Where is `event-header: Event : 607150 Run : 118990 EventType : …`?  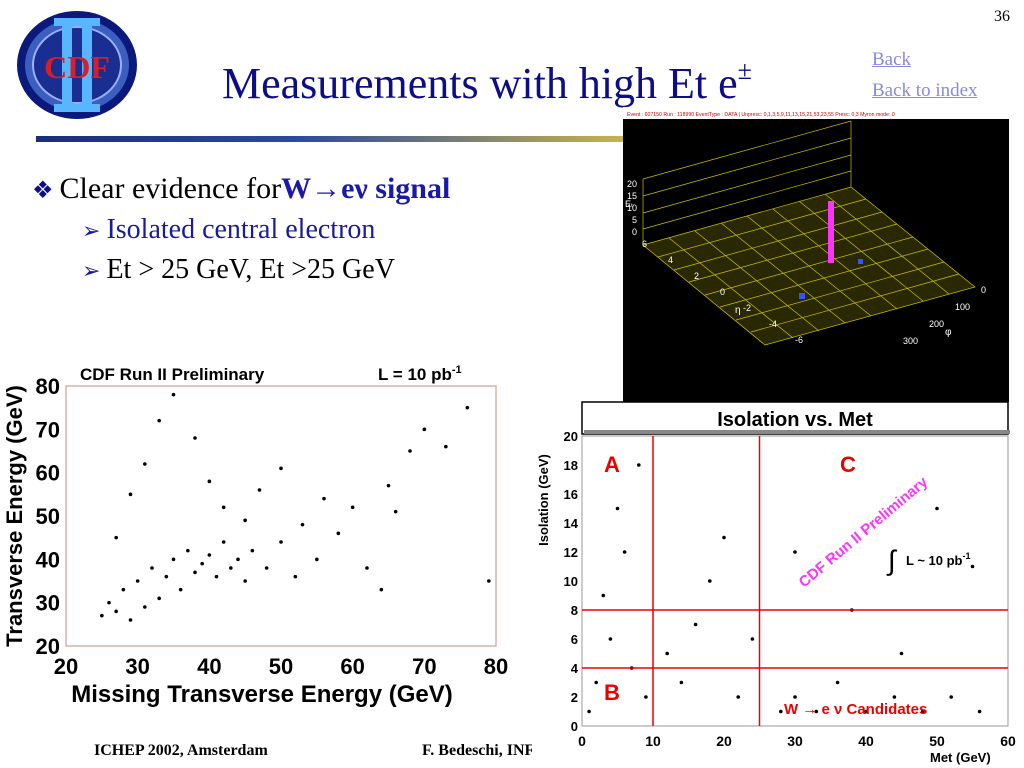
event-header: Event : 607150 Run : 118990 EventType : … is located at coordinates (761, 115).